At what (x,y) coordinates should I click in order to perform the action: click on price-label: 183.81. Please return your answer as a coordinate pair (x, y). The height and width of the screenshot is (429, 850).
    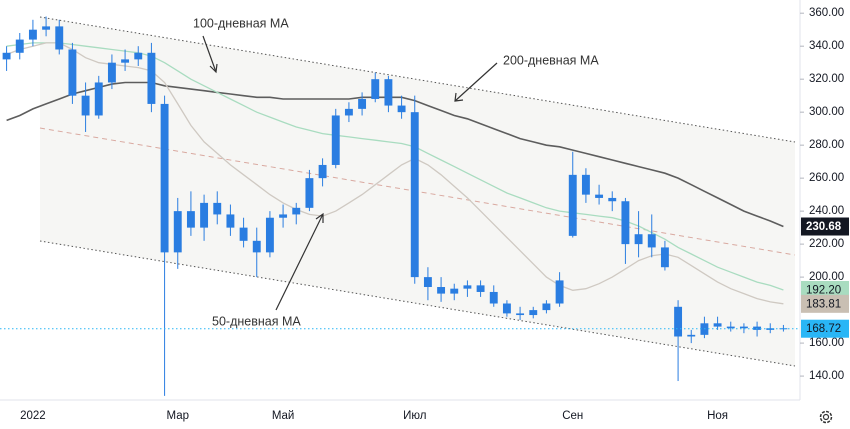
    Looking at the image, I should click on (823, 304).